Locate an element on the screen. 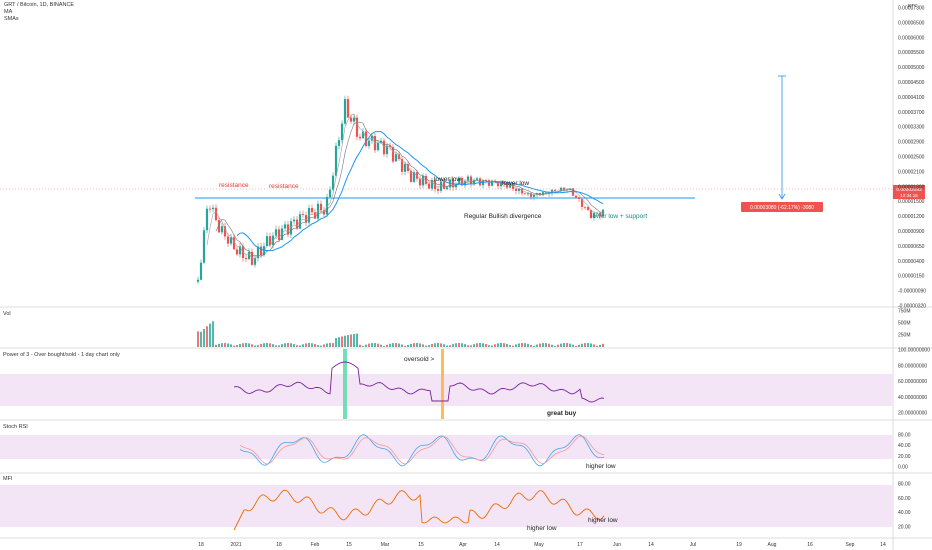  time-tick-label: 19 is located at coordinates (739, 545).